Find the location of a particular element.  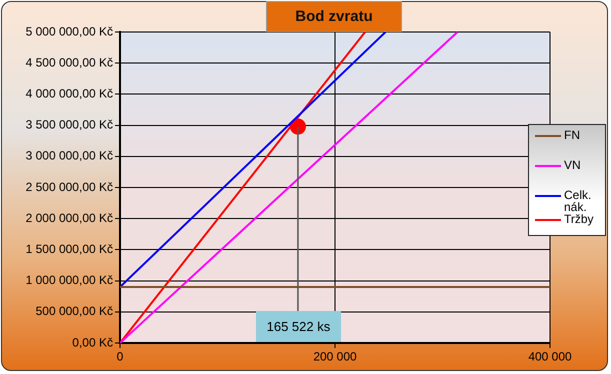

y-tick-label: 4 000 000,00 Kč is located at coordinates (69, 93).